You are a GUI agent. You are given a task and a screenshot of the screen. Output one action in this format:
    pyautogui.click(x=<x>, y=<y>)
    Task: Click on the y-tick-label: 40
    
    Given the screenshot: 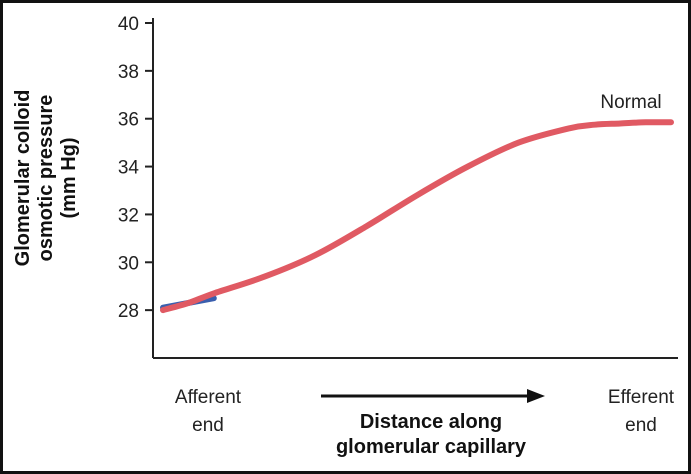 What is the action you would take?
    pyautogui.click(x=128, y=24)
    